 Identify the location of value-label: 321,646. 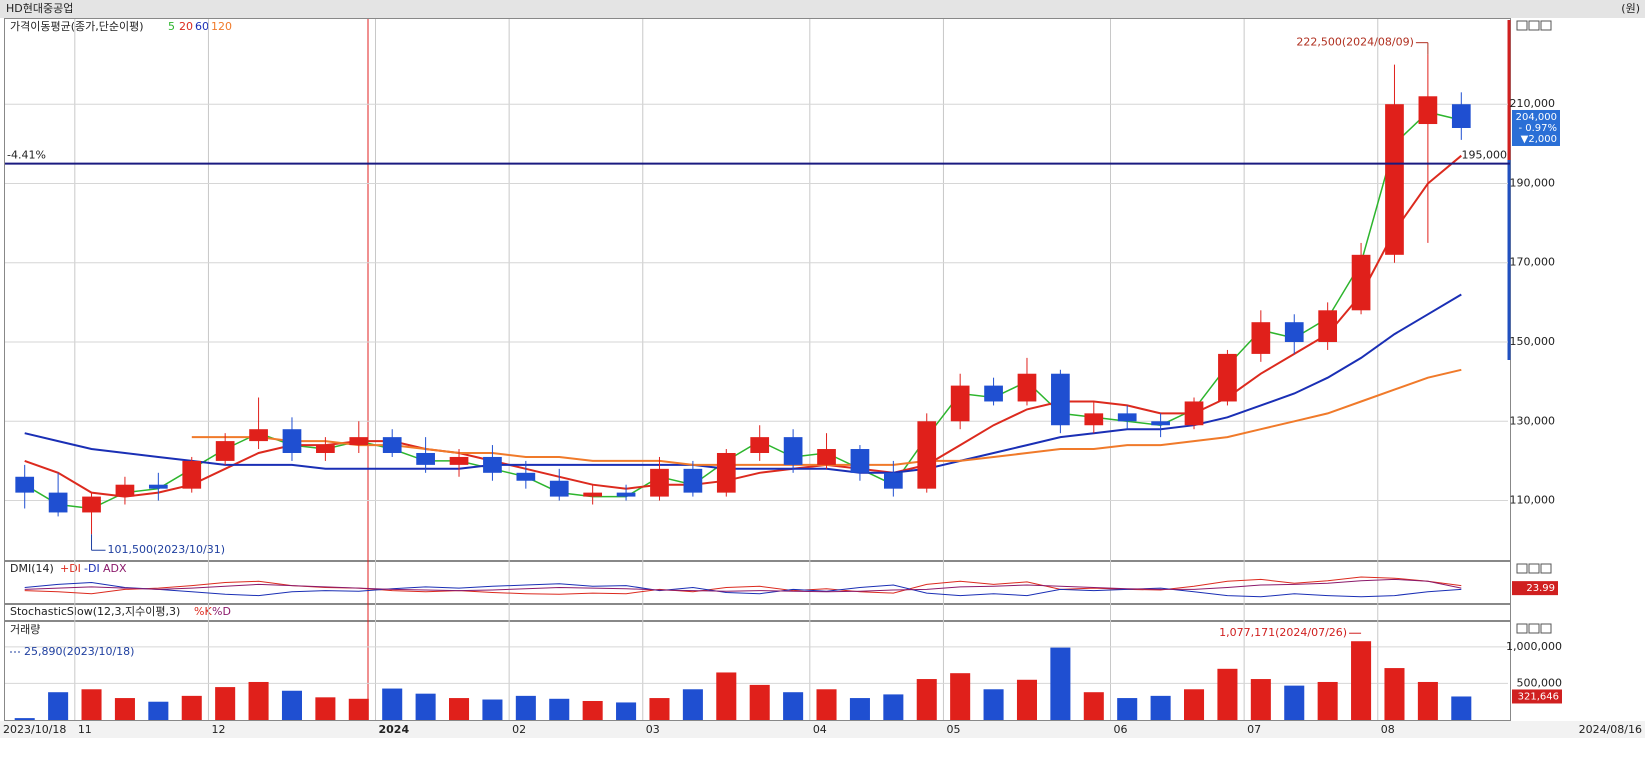
(1538, 696).